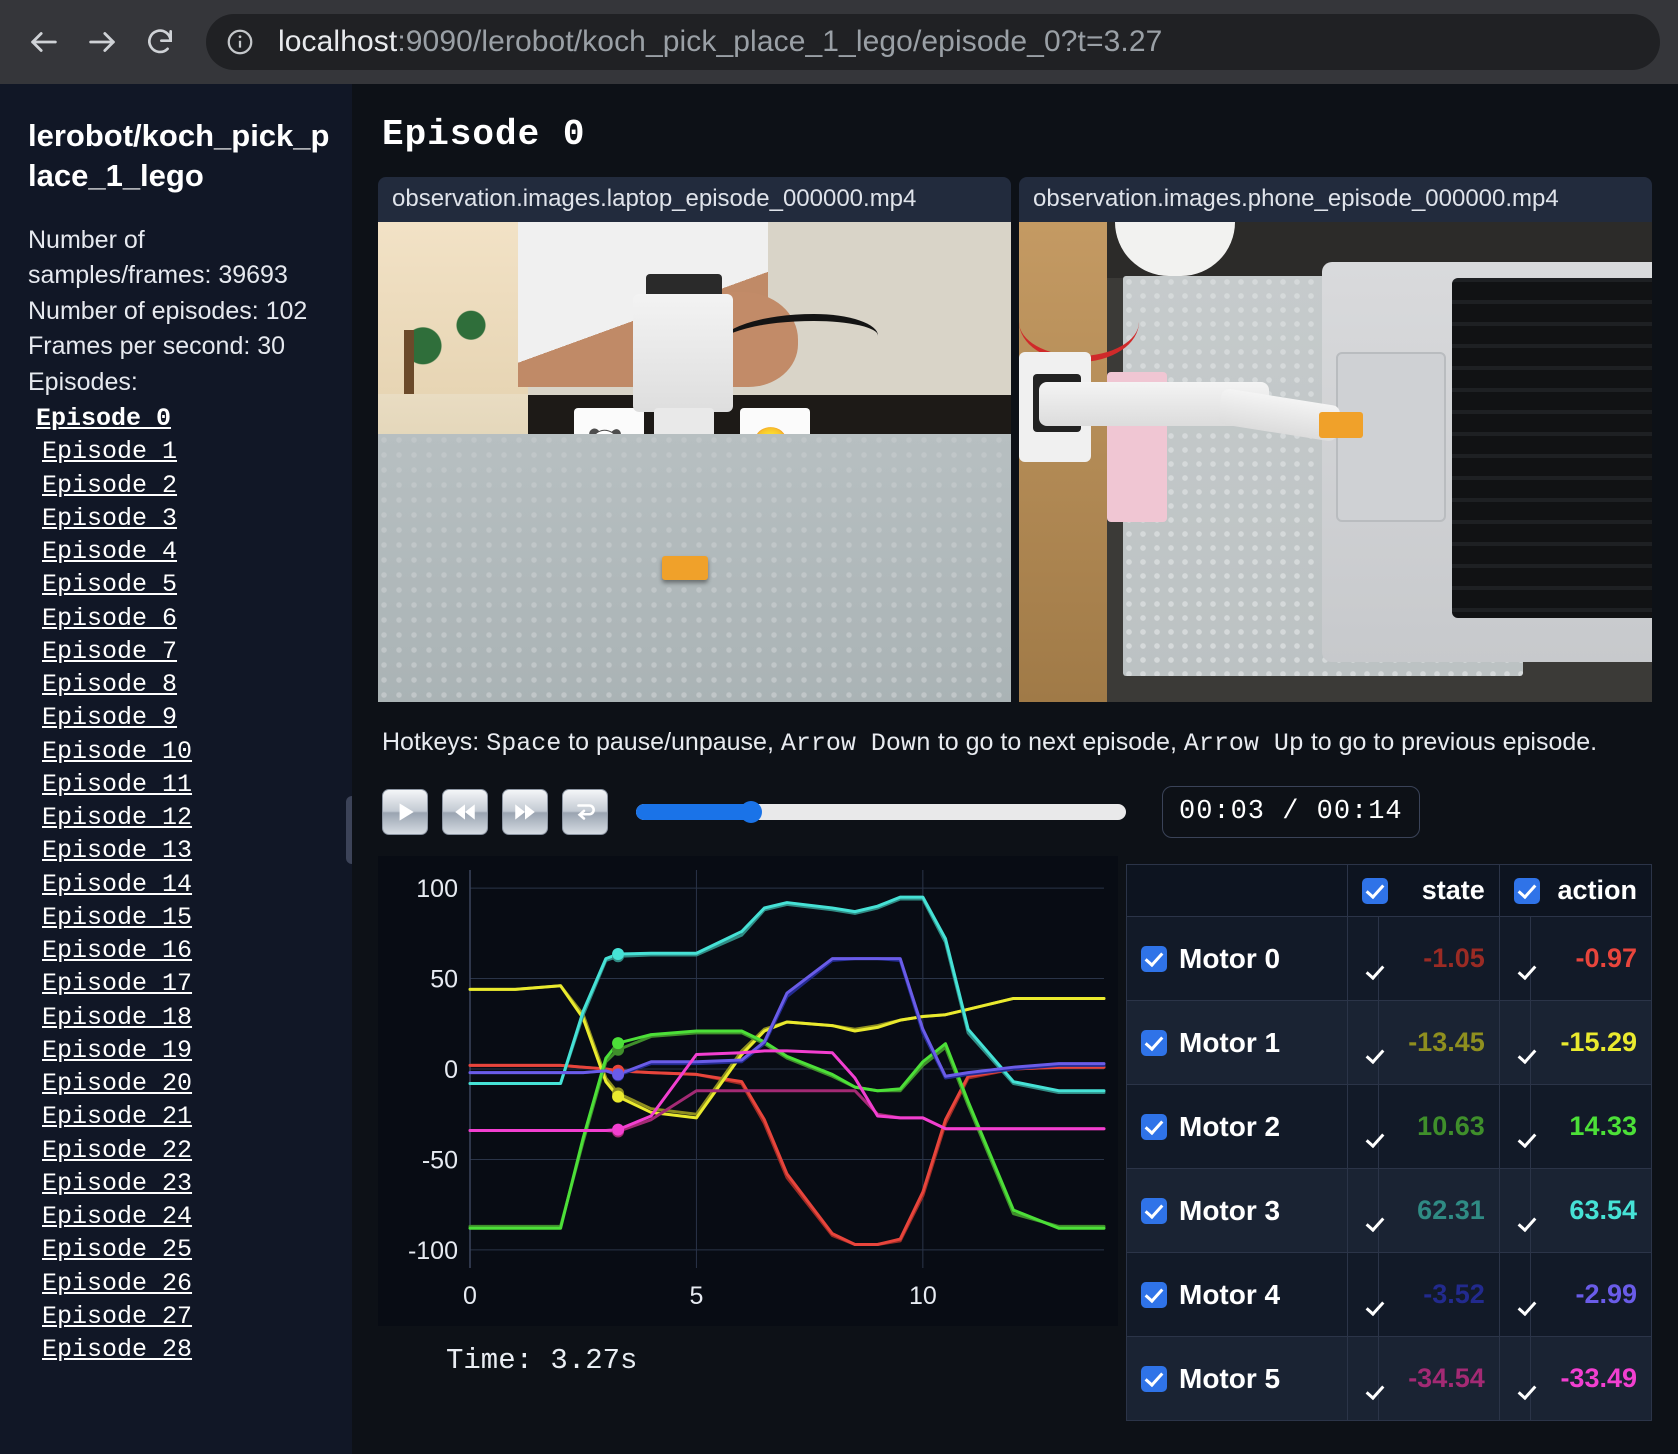  What do you see at coordinates (117, 1050) in the screenshot?
I see `sidebar-episode-19: Episode 19` at bounding box center [117, 1050].